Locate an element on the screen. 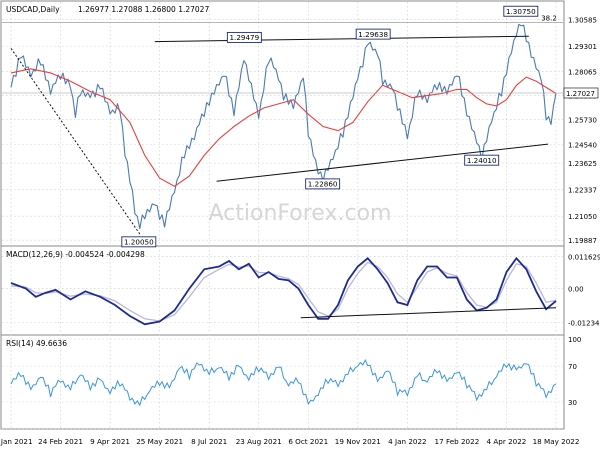  rsi-plot is located at coordinates (283, 382).